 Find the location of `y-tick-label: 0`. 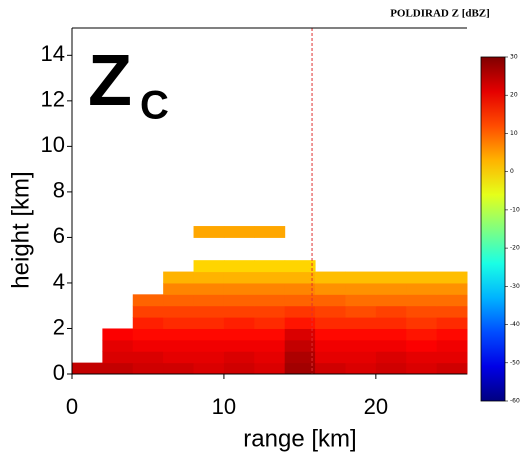

y-tick-label: 0 is located at coordinates (59, 372).